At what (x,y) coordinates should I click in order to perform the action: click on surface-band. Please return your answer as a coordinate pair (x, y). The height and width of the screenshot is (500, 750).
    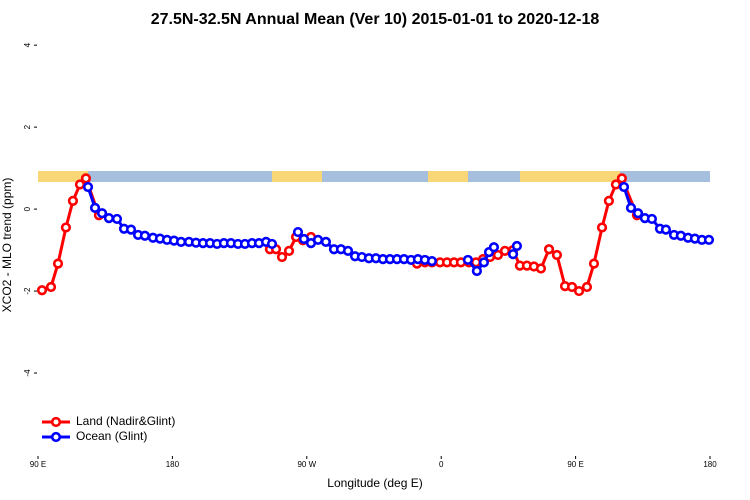
    Looking at the image, I should click on (374, 176).